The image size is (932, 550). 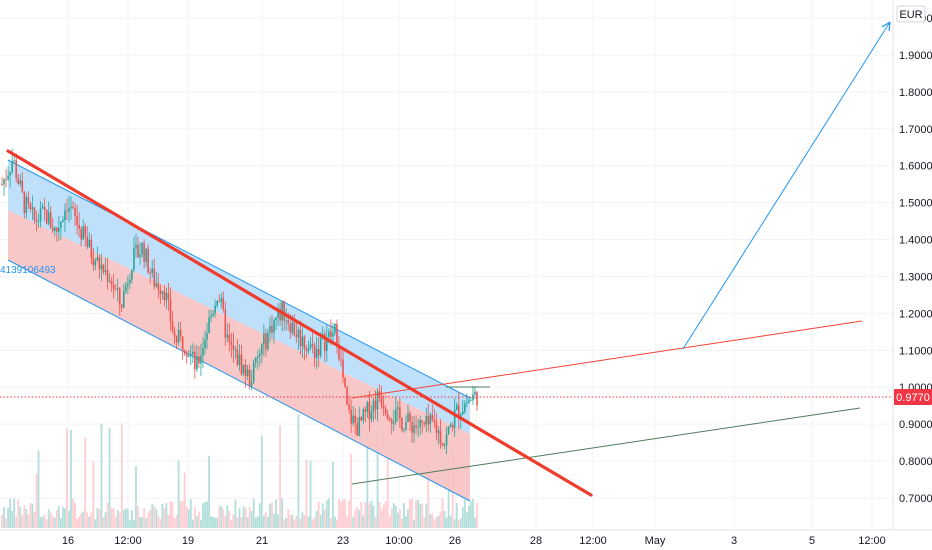 I want to click on volume-histogram, so click(x=239, y=464).